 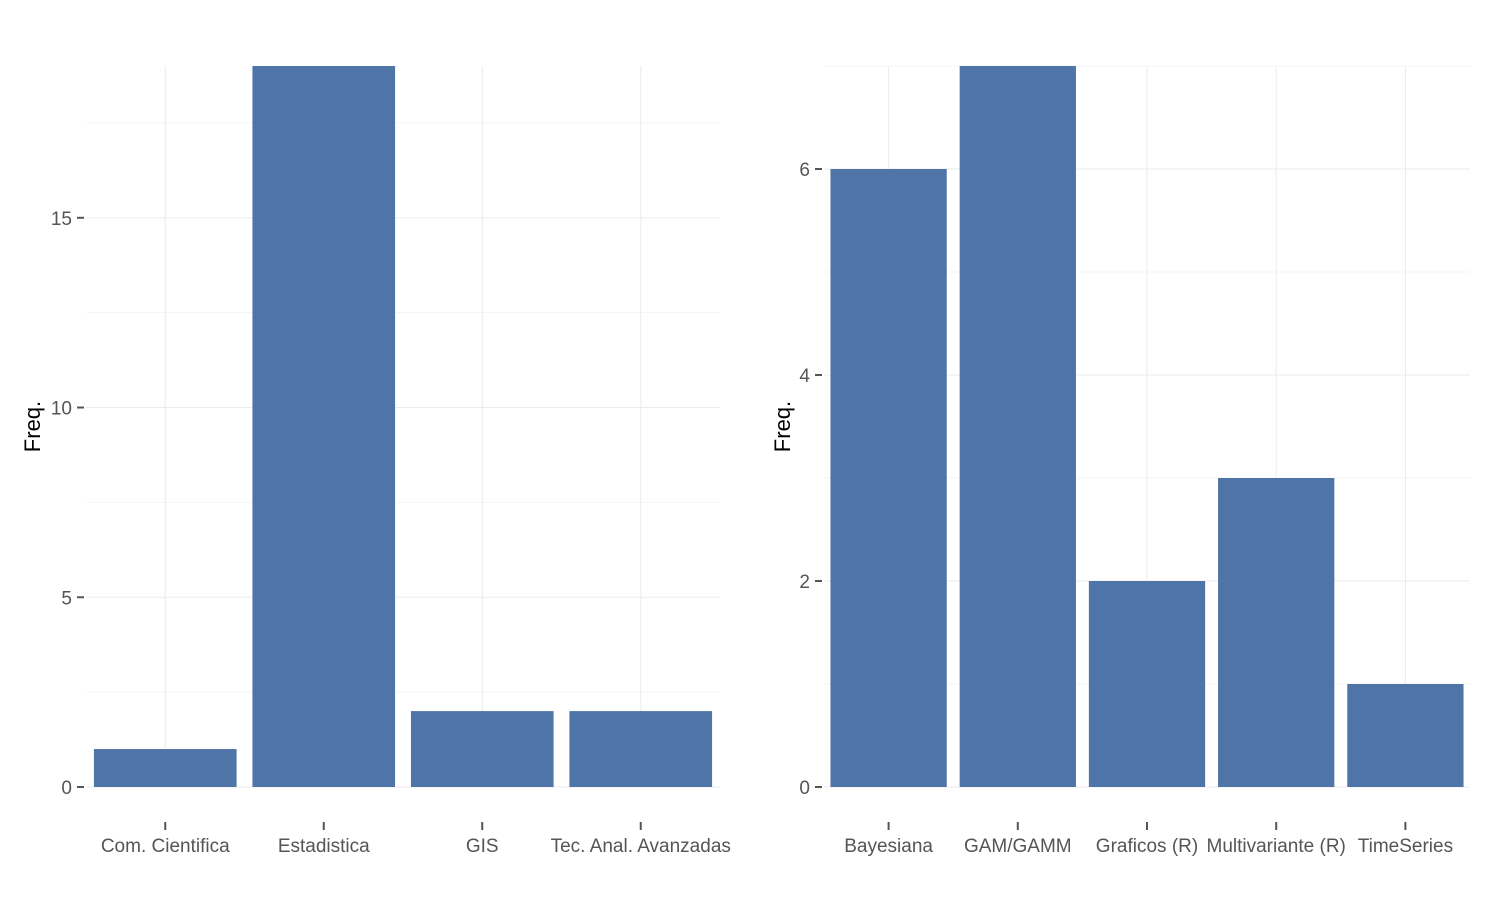 What do you see at coordinates (1276, 632) in the screenshot?
I see `bar-multivariante-r` at bounding box center [1276, 632].